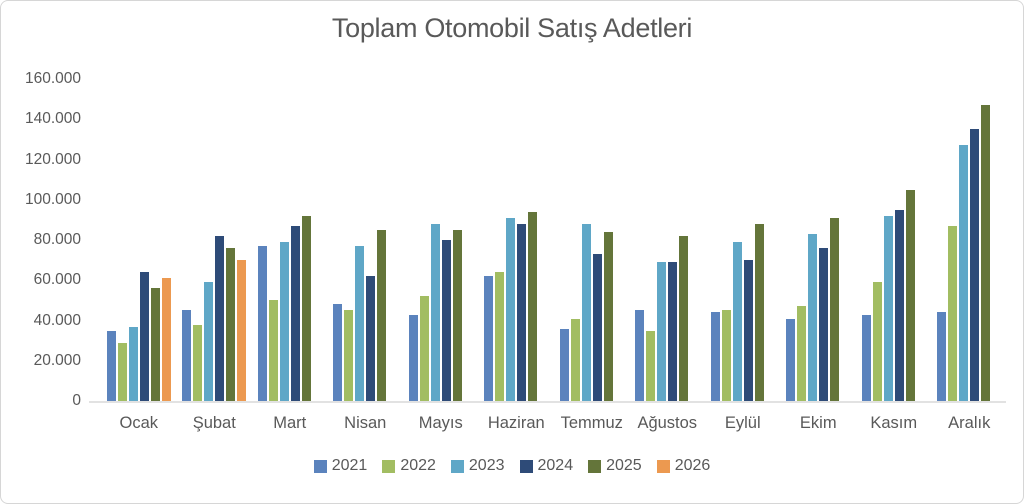 The width and height of the screenshot is (1024, 504). Describe the element at coordinates (382, 315) in the screenshot. I see `bar-2025-nisan` at that location.